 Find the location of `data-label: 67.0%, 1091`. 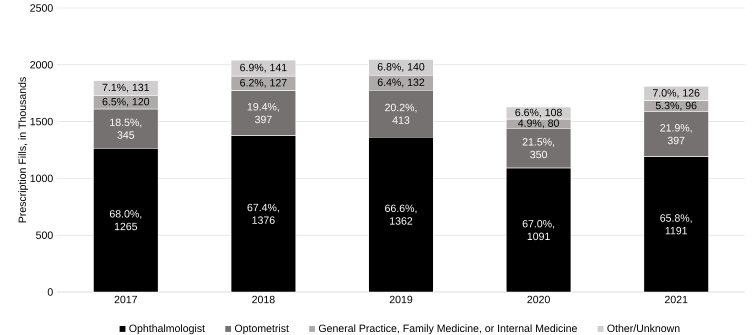

data-label: 67.0%, 1091 is located at coordinates (538, 230).